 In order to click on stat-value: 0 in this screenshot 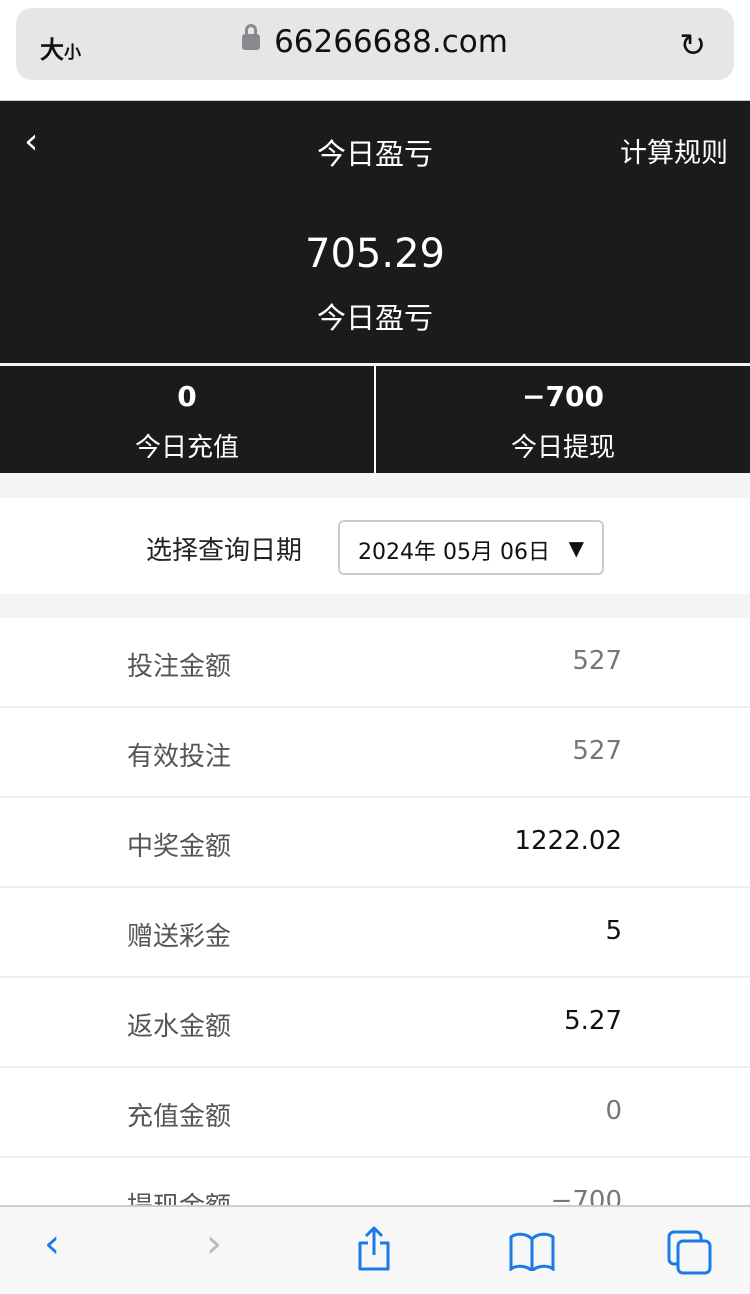, I will do `click(187, 396)`.